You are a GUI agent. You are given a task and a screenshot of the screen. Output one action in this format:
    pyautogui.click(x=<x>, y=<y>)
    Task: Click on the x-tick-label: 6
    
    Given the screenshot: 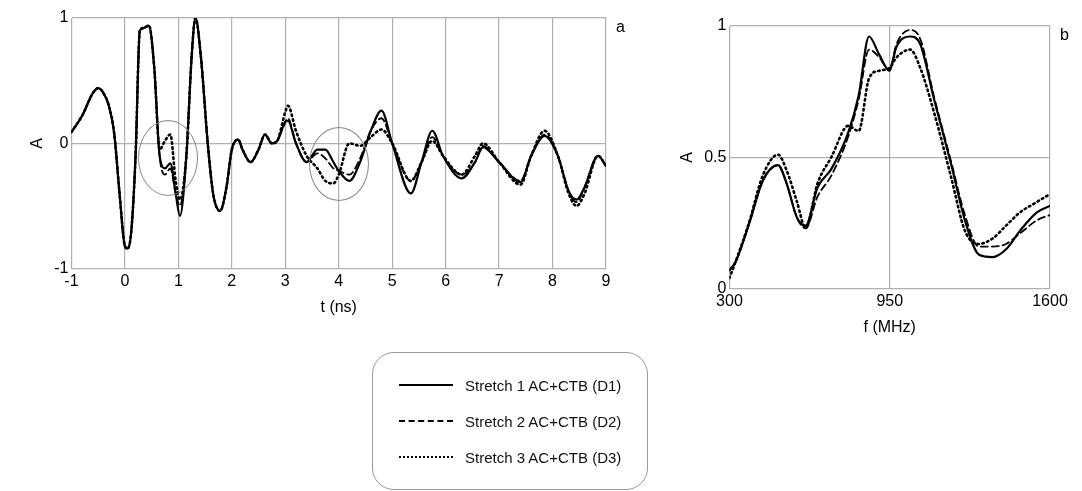 What is the action you would take?
    pyautogui.click(x=446, y=280)
    